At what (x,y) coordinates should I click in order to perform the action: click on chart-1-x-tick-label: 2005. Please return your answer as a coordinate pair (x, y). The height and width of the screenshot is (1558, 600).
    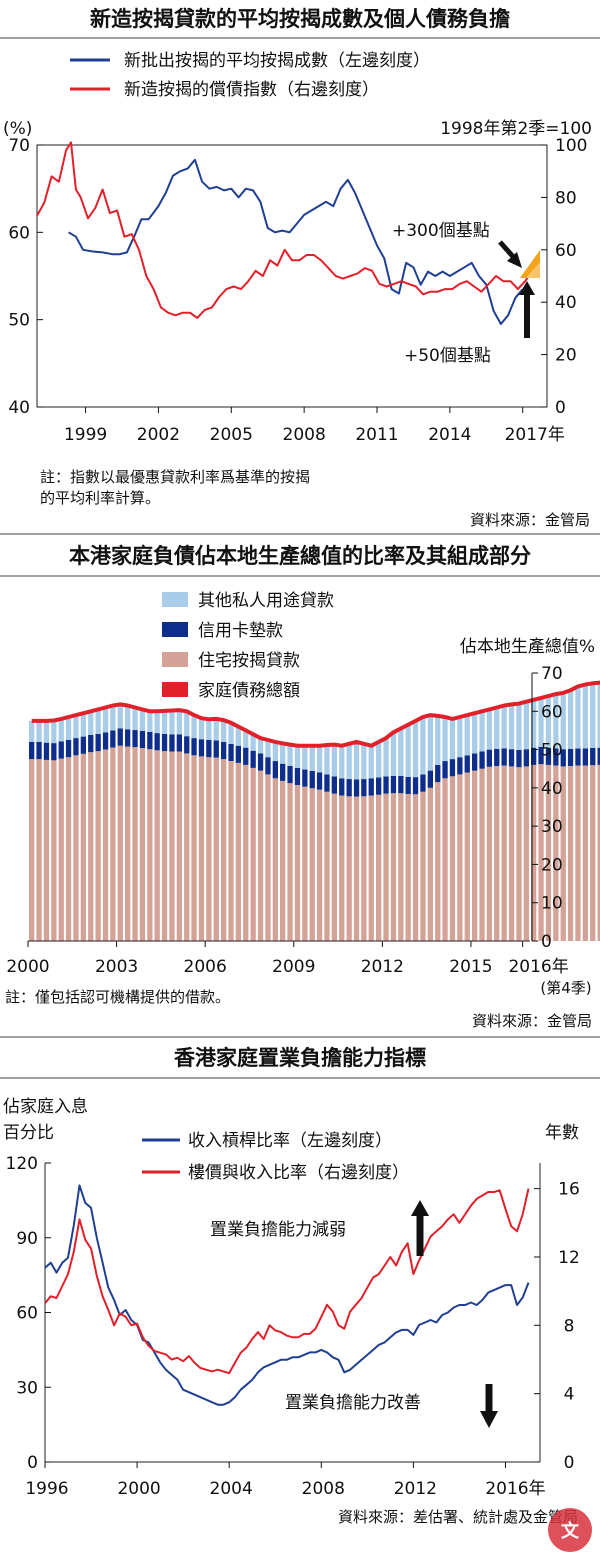
    Looking at the image, I should click on (231, 435).